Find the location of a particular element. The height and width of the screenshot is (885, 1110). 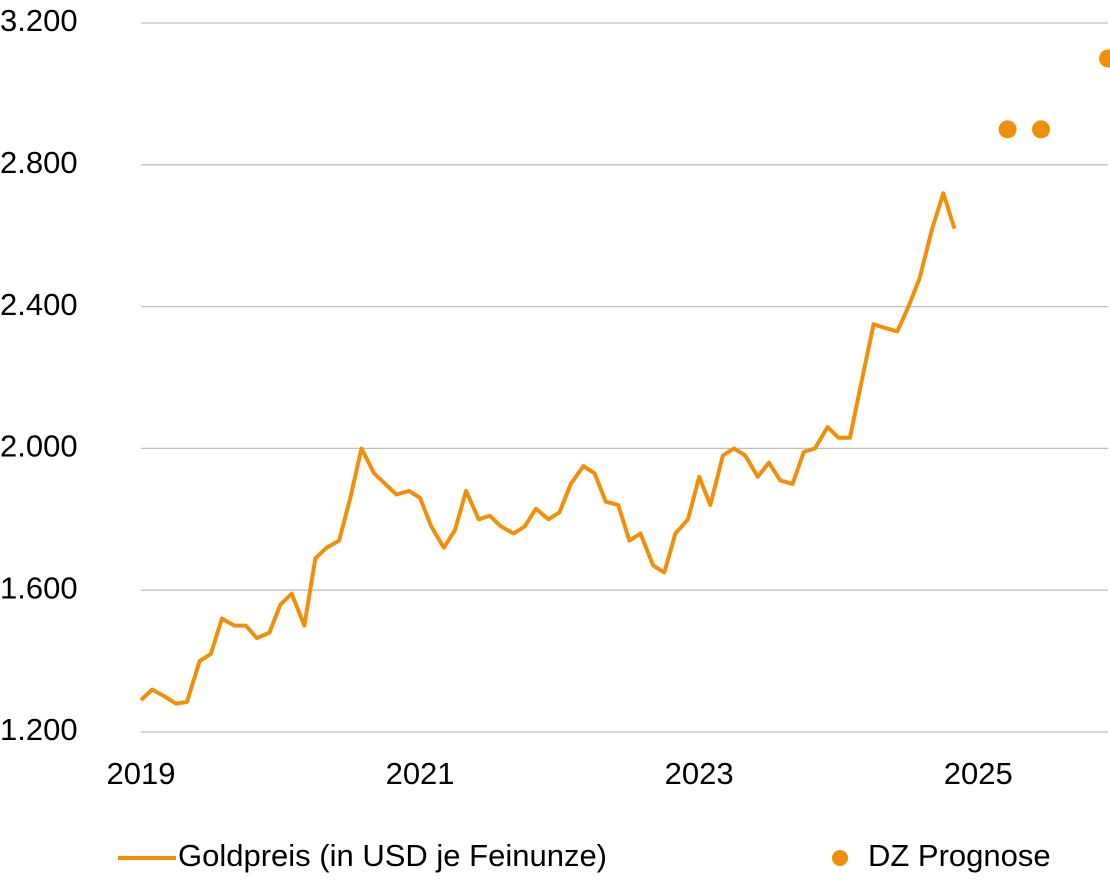

legend-dot is located at coordinates (840, 858).